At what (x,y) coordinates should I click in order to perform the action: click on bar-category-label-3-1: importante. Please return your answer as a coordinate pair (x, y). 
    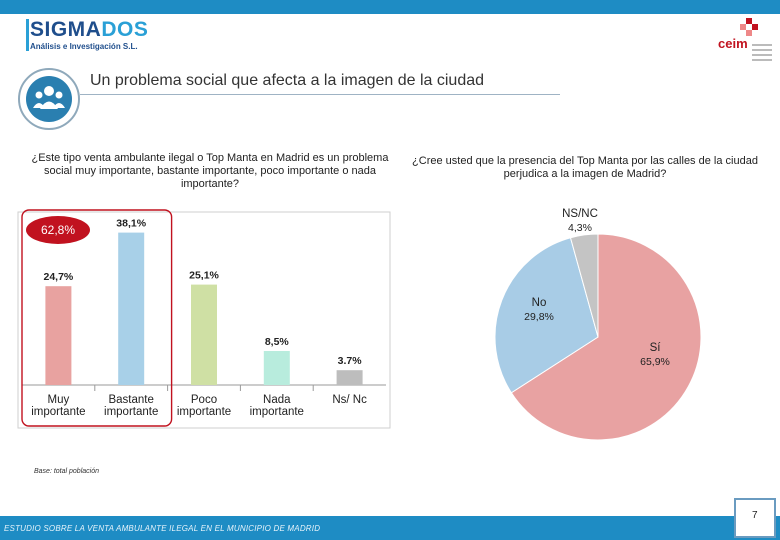
    Looking at the image, I should click on (277, 412).